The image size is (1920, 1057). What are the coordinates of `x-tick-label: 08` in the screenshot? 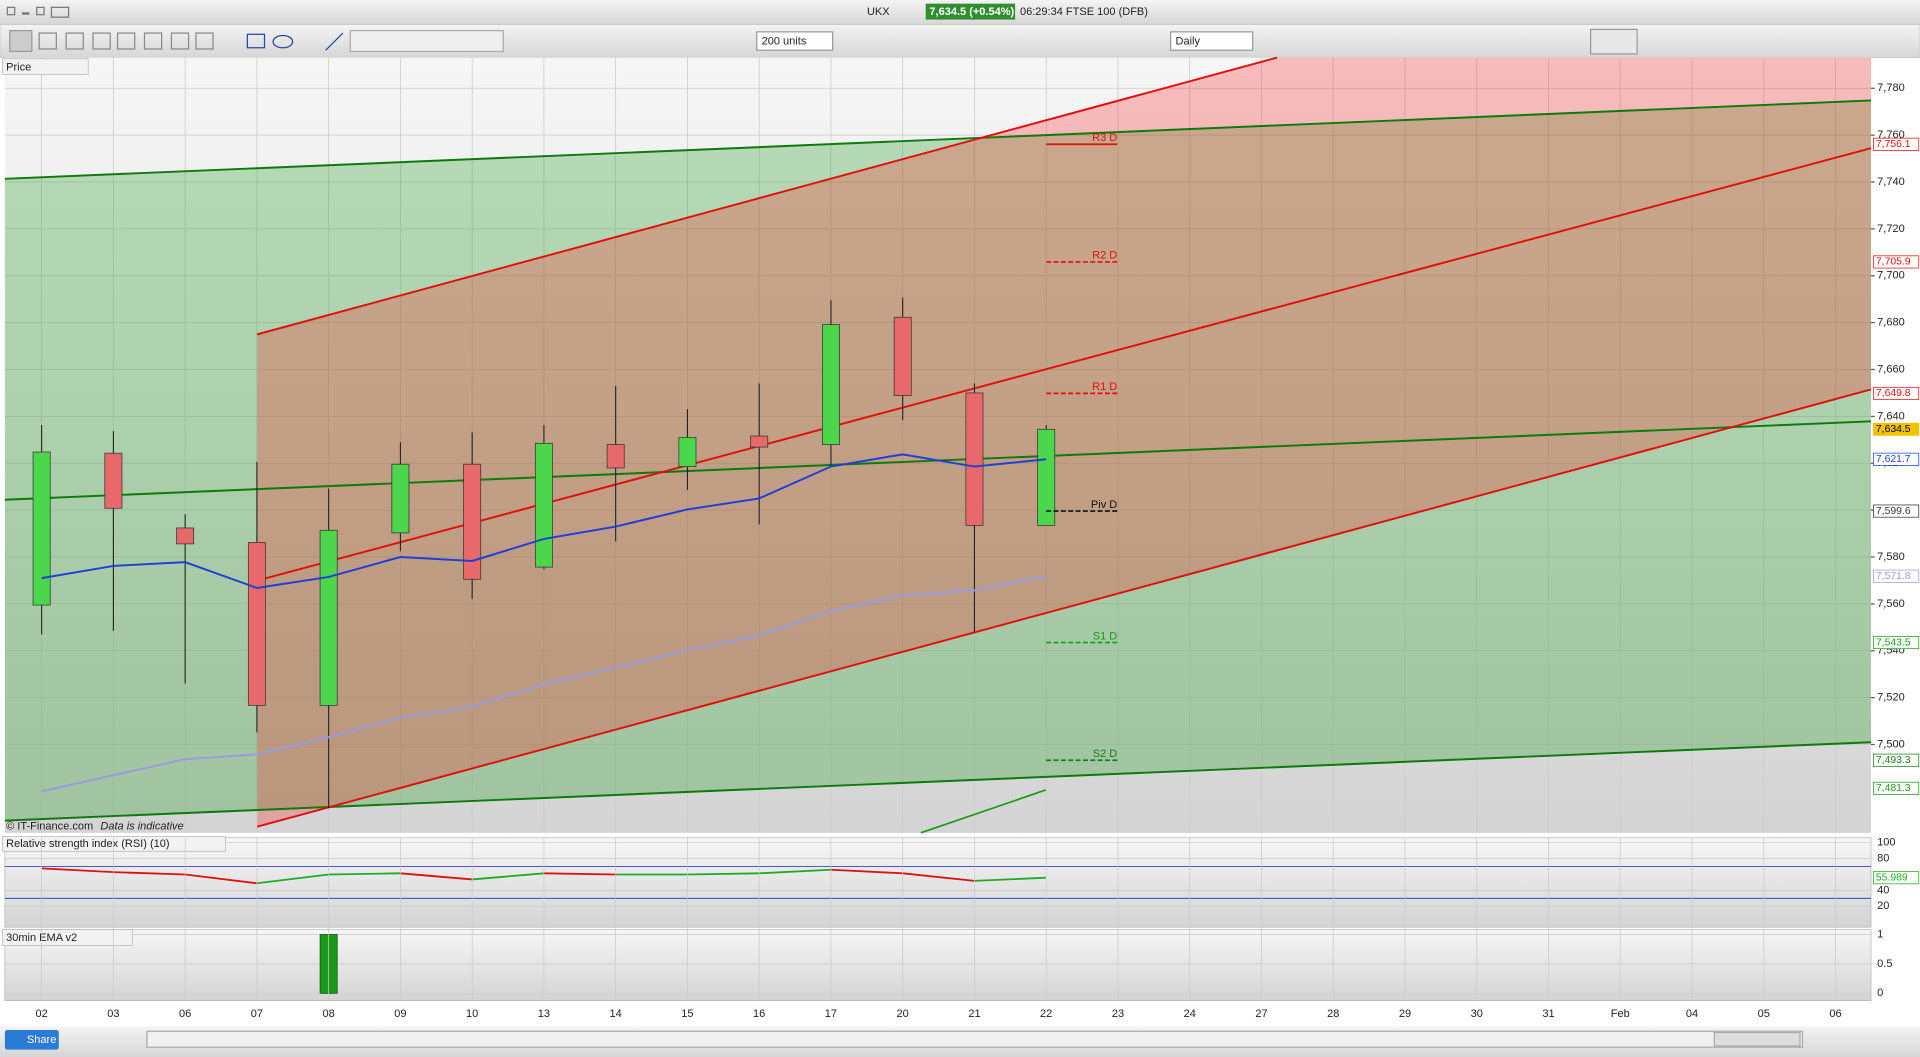 It's located at (329, 1014).